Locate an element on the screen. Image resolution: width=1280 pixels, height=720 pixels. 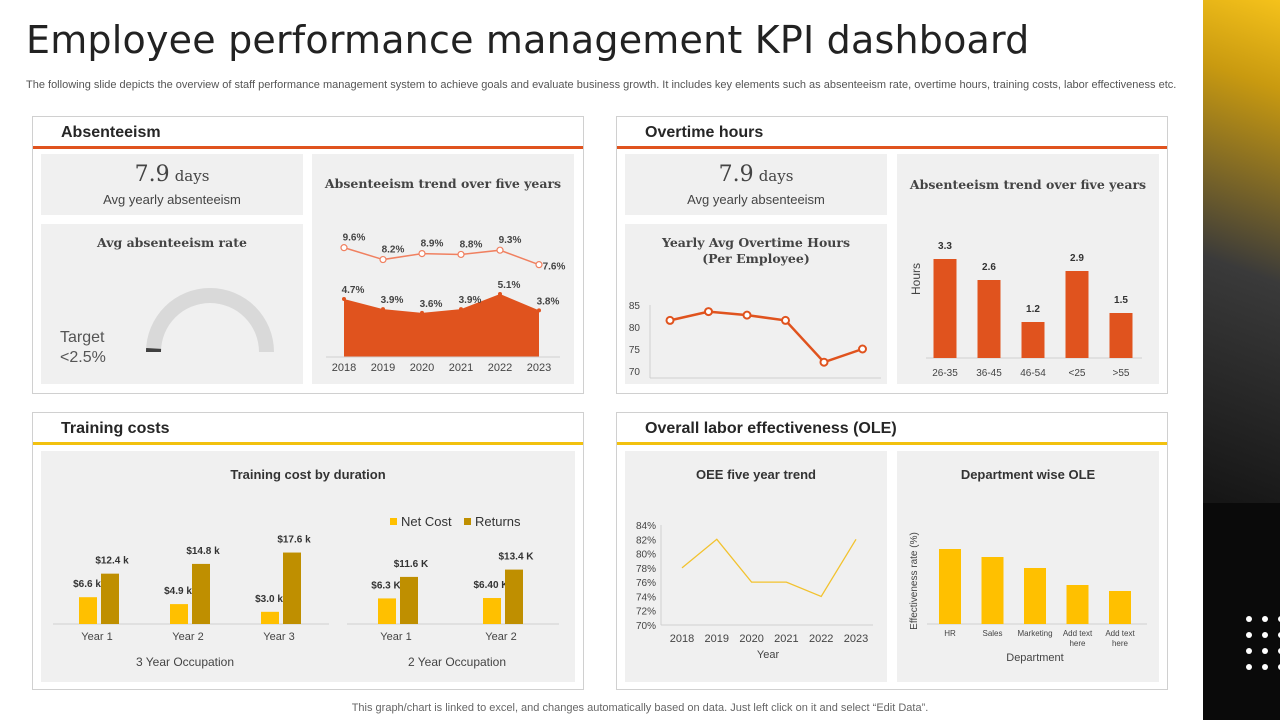
absenteeism-kpi-card: 7.9 days Avg yearly absenteeism is located at coordinates (172, 184).